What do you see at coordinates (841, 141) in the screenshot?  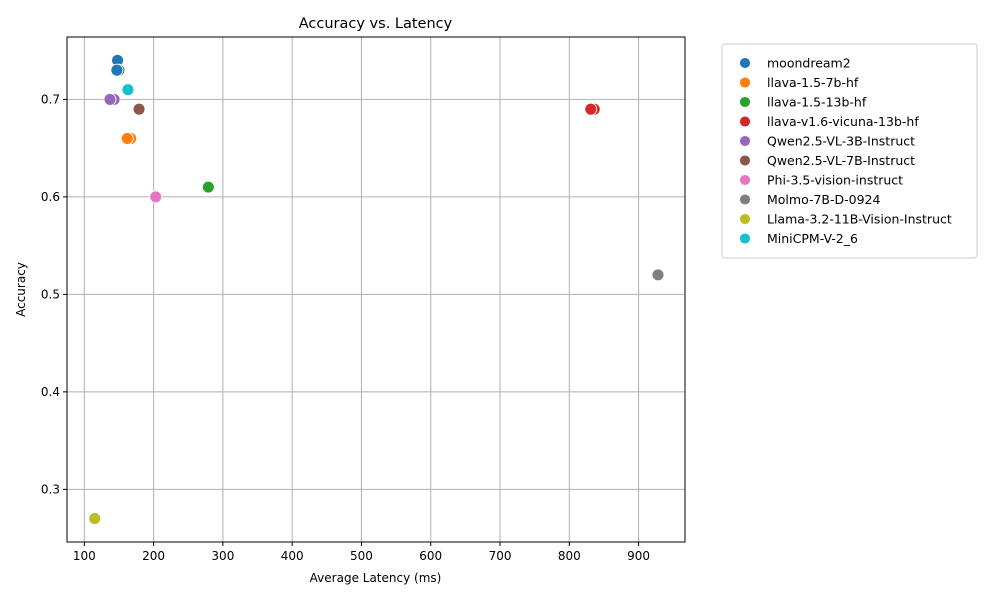 I see `legend-label: Qwen2.5-VL-3B-Instruct` at bounding box center [841, 141].